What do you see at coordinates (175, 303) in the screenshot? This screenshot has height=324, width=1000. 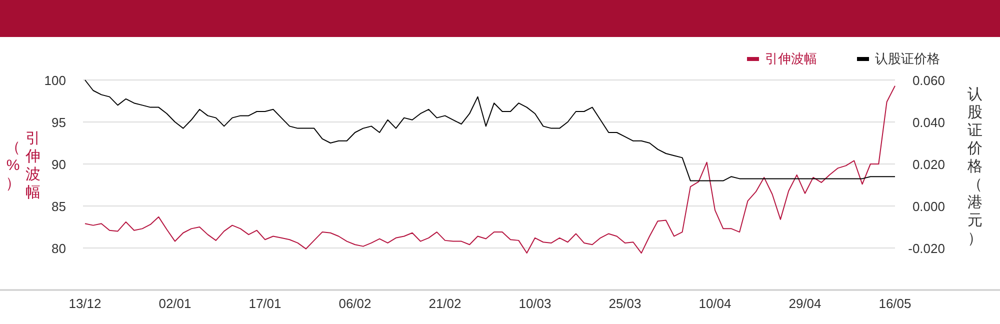 I see `x-tick-label: 02/01` at bounding box center [175, 303].